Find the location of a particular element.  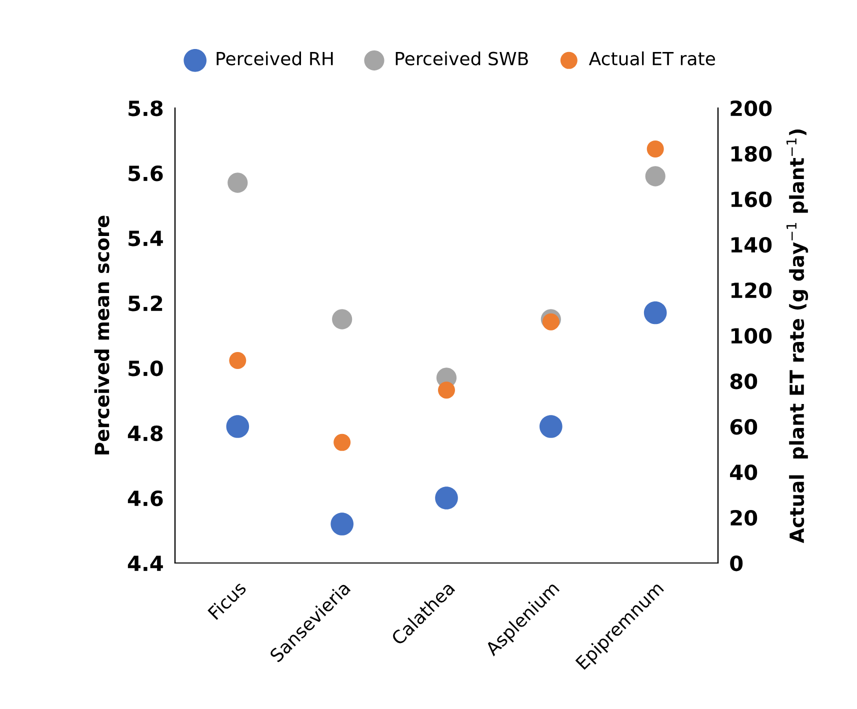

y-tick-label: 5.6 is located at coordinates (145, 173).